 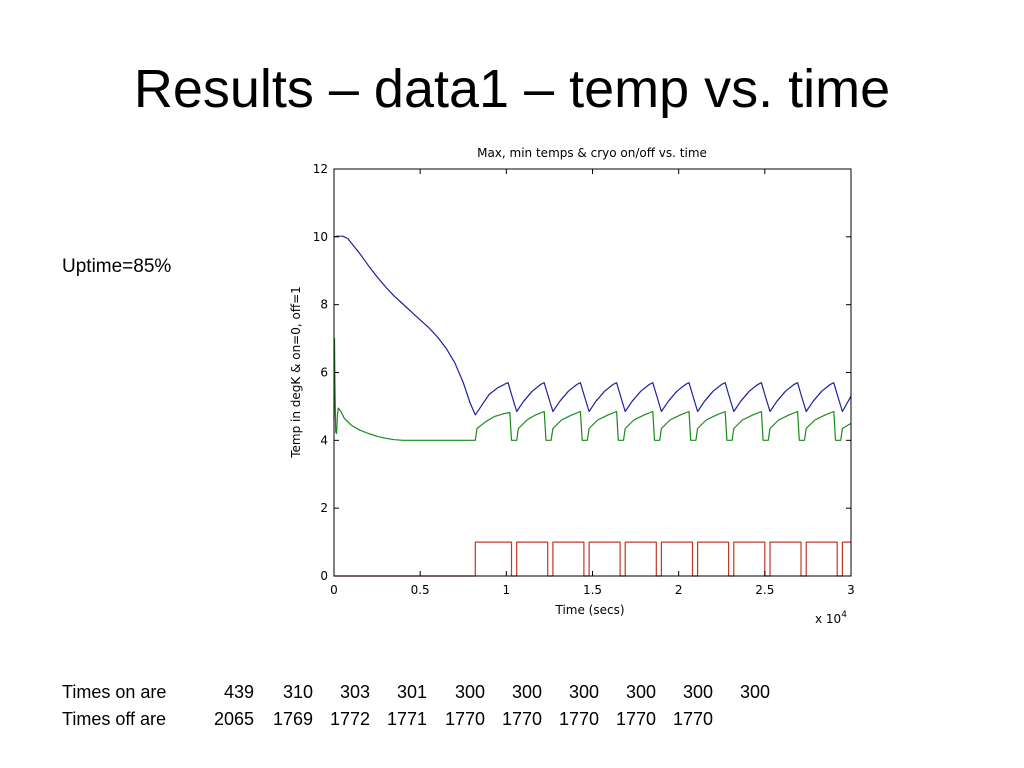 I want to click on times-on-value: 301, so click(x=411, y=692).